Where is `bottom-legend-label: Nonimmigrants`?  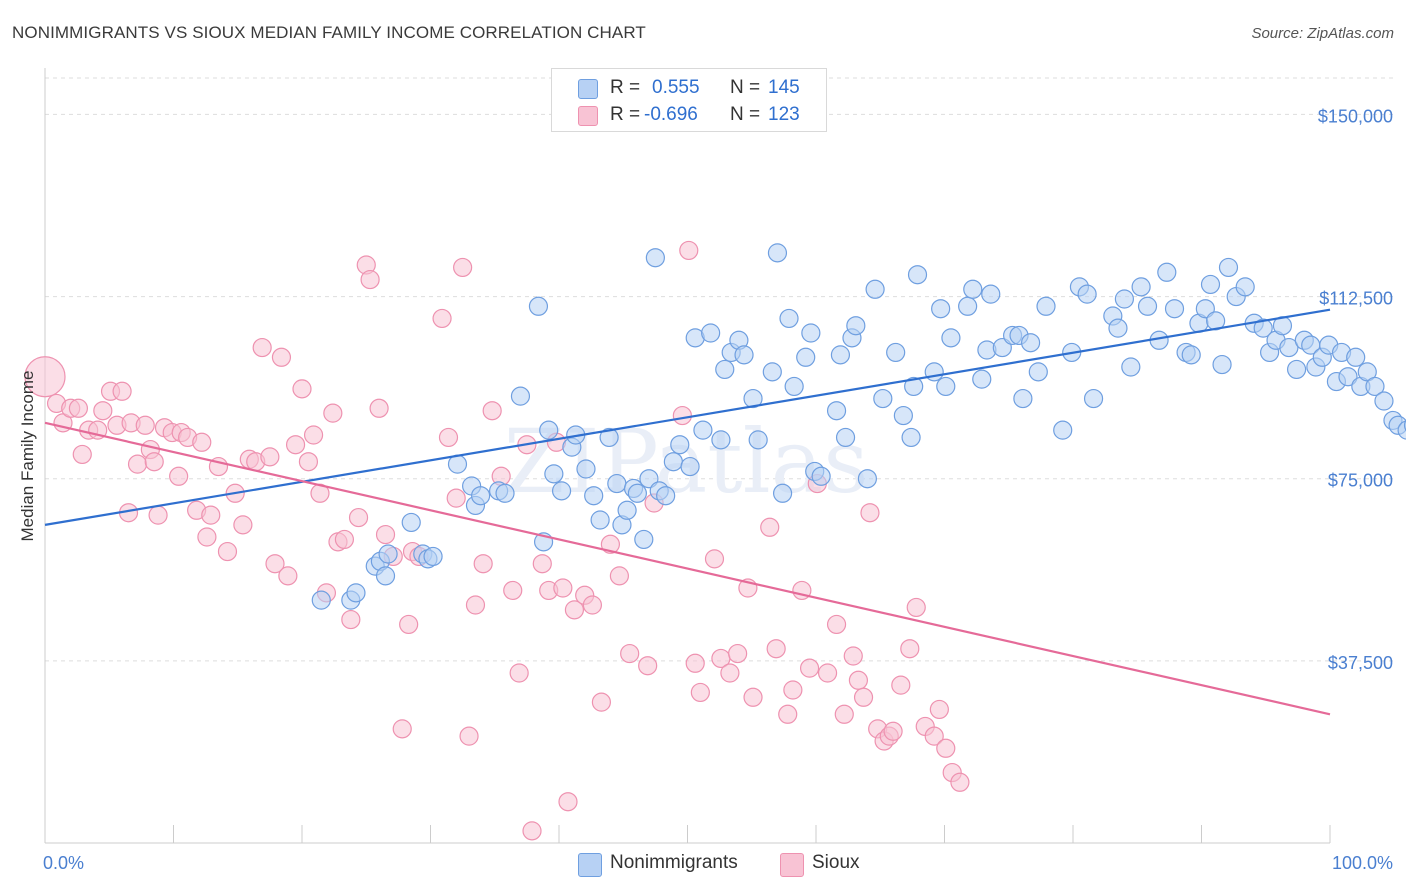
bottom-legend-label: Nonimmigrants is located at coordinates (674, 862).